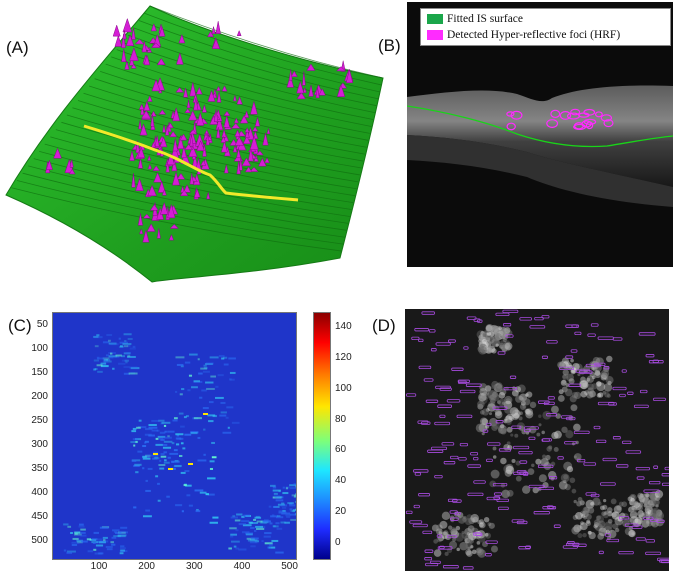  What do you see at coordinates (384, 325) in the screenshot?
I see `panel-label-d: (D)` at bounding box center [384, 325].